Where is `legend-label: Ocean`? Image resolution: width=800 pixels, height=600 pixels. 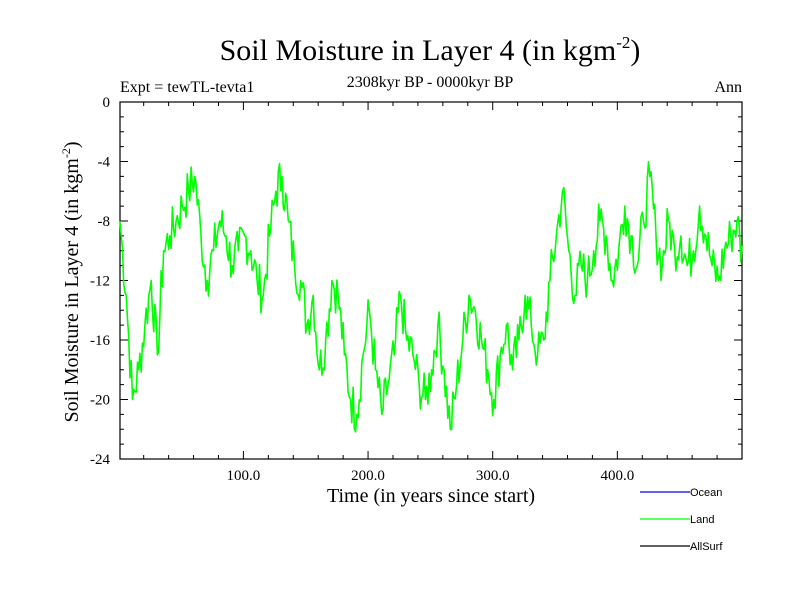 legend-label: Ocean is located at coordinates (706, 493).